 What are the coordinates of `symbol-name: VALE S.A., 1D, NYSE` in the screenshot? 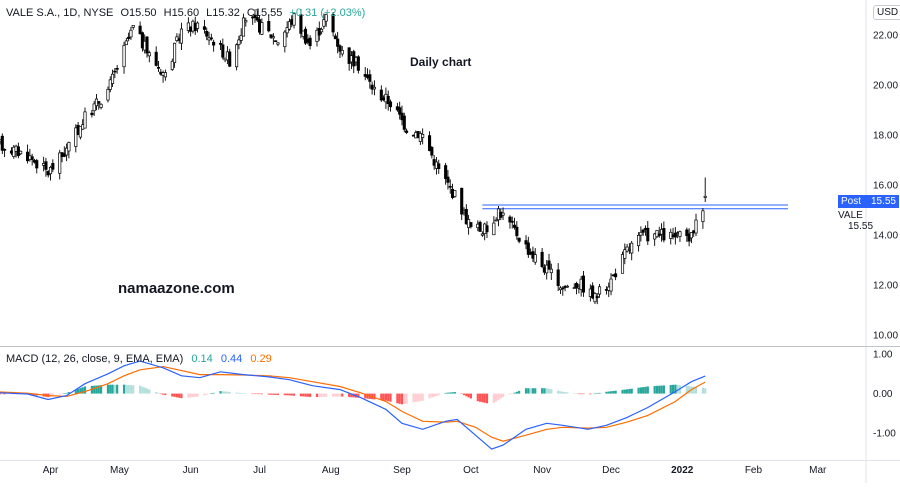 It's located at (60, 13).